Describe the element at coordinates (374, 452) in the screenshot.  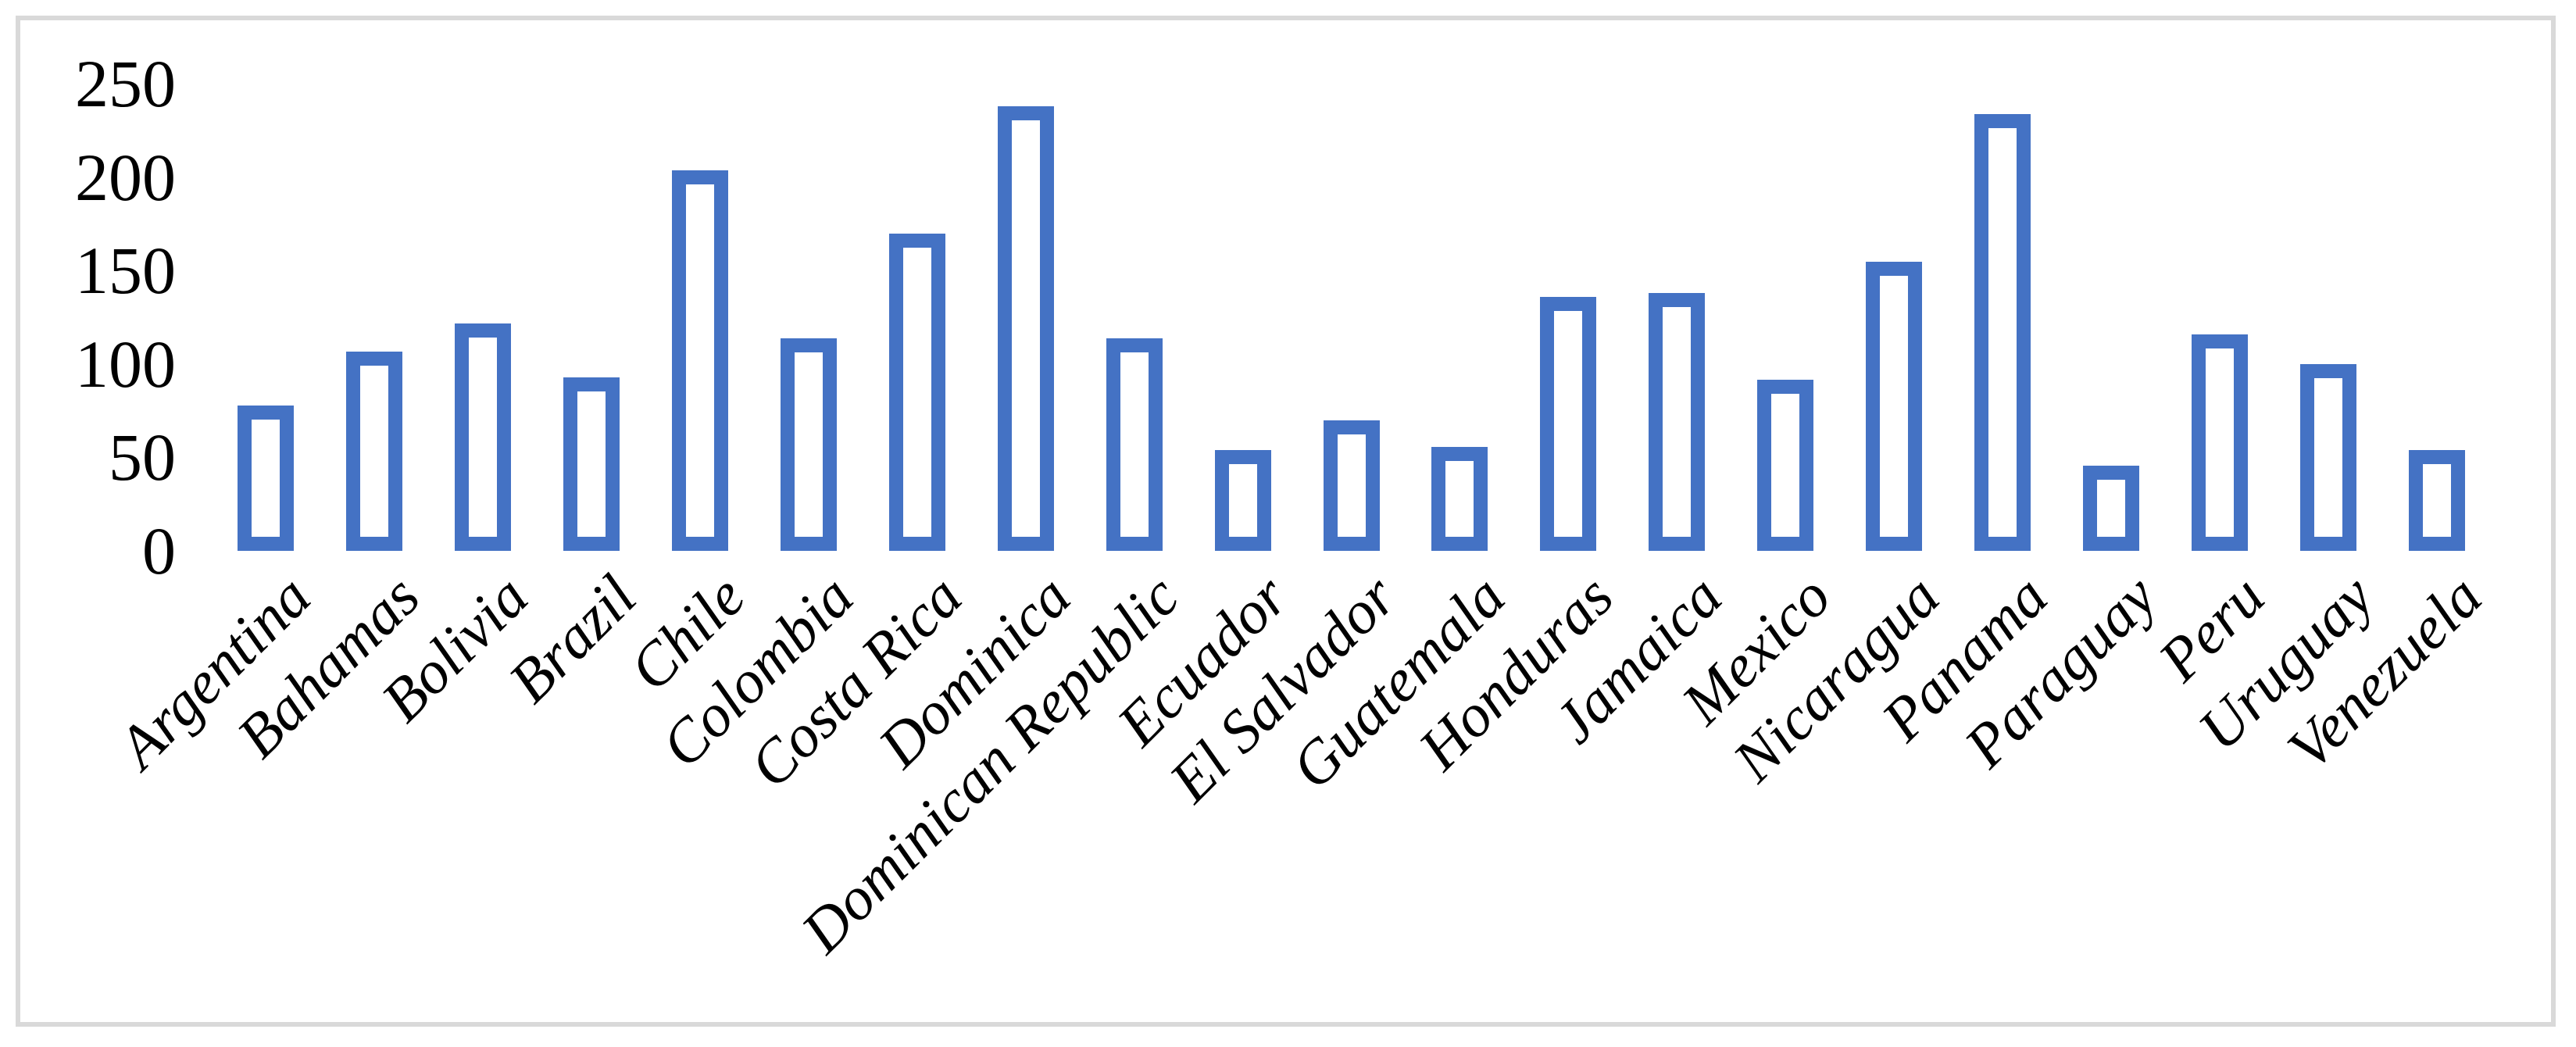
I see `bar-bahamas` at that location.